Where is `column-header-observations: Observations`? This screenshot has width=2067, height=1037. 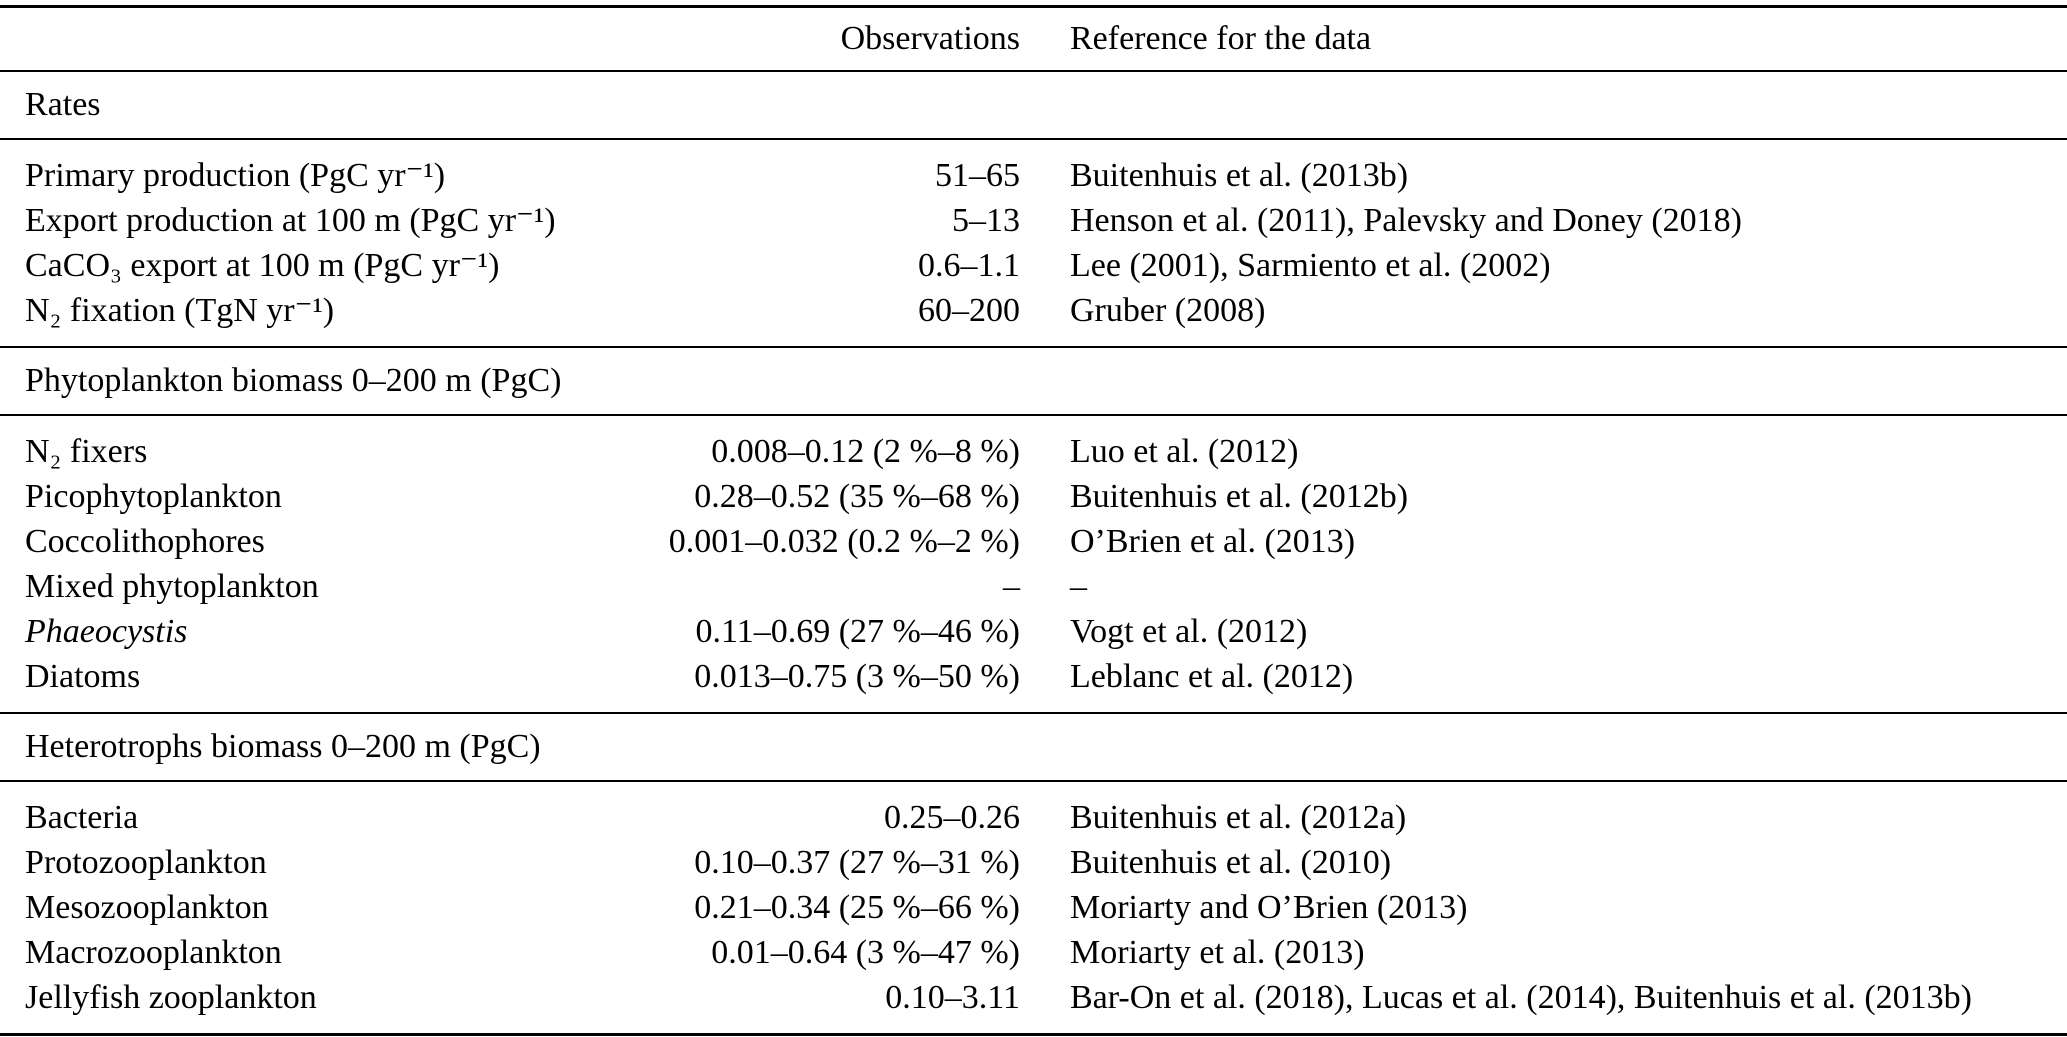 column-header-observations: Observations is located at coordinates (930, 38).